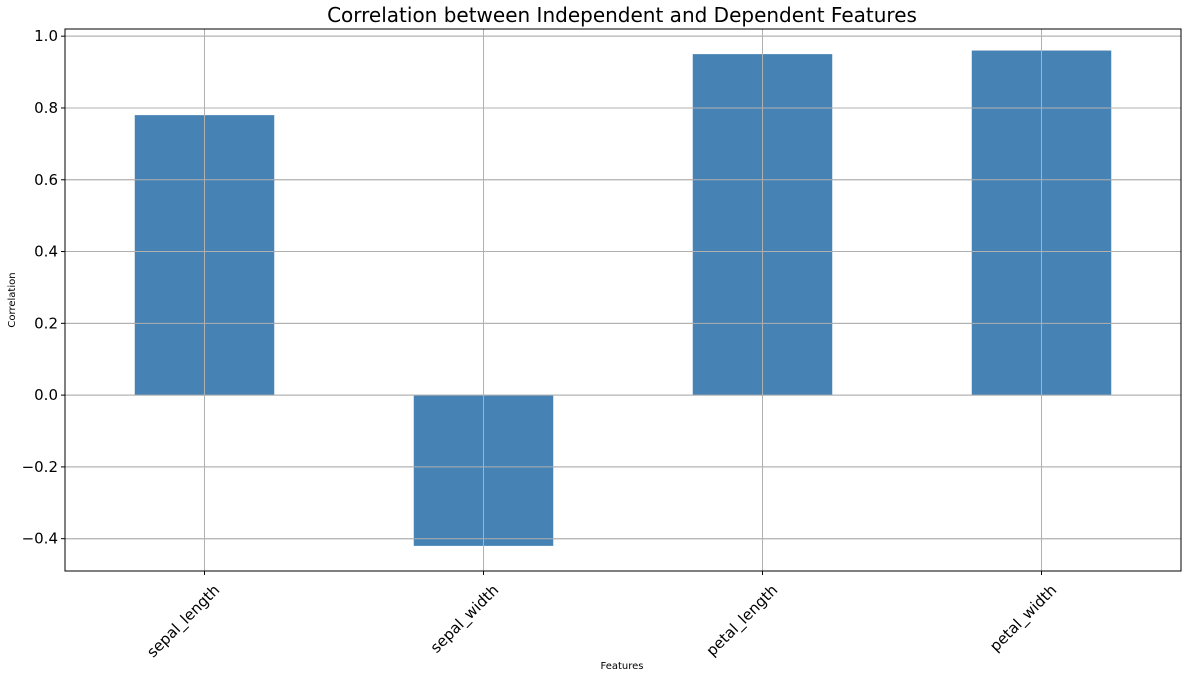 The height and width of the screenshot is (683, 1187). What do you see at coordinates (465, 619) in the screenshot?
I see `x-tick-label: sepal_width` at bounding box center [465, 619].